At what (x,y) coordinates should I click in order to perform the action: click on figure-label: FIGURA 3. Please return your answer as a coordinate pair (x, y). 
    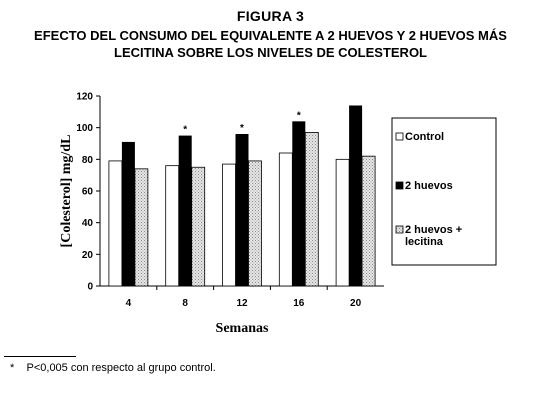
    Looking at the image, I should click on (270, 16).